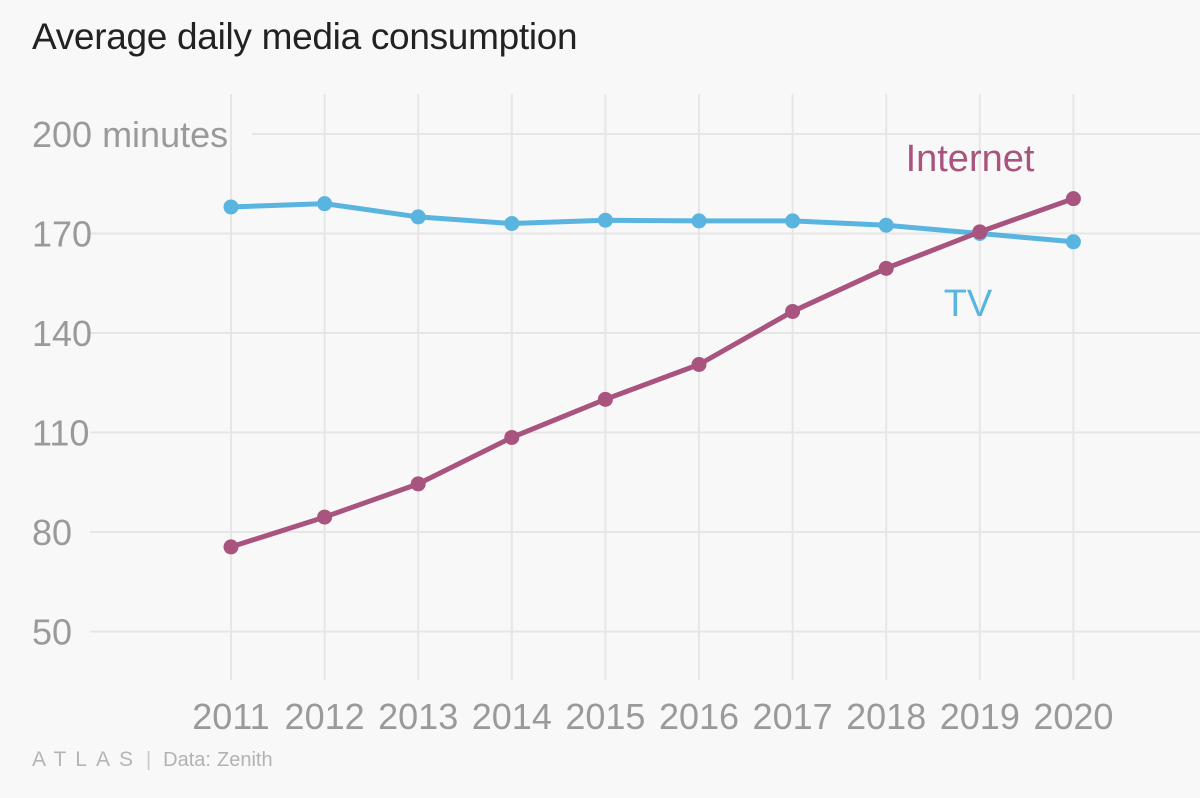  What do you see at coordinates (305, 36) in the screenshot?
I see `chart-title: Average daily media consumption` at bounding box center [305, 36].